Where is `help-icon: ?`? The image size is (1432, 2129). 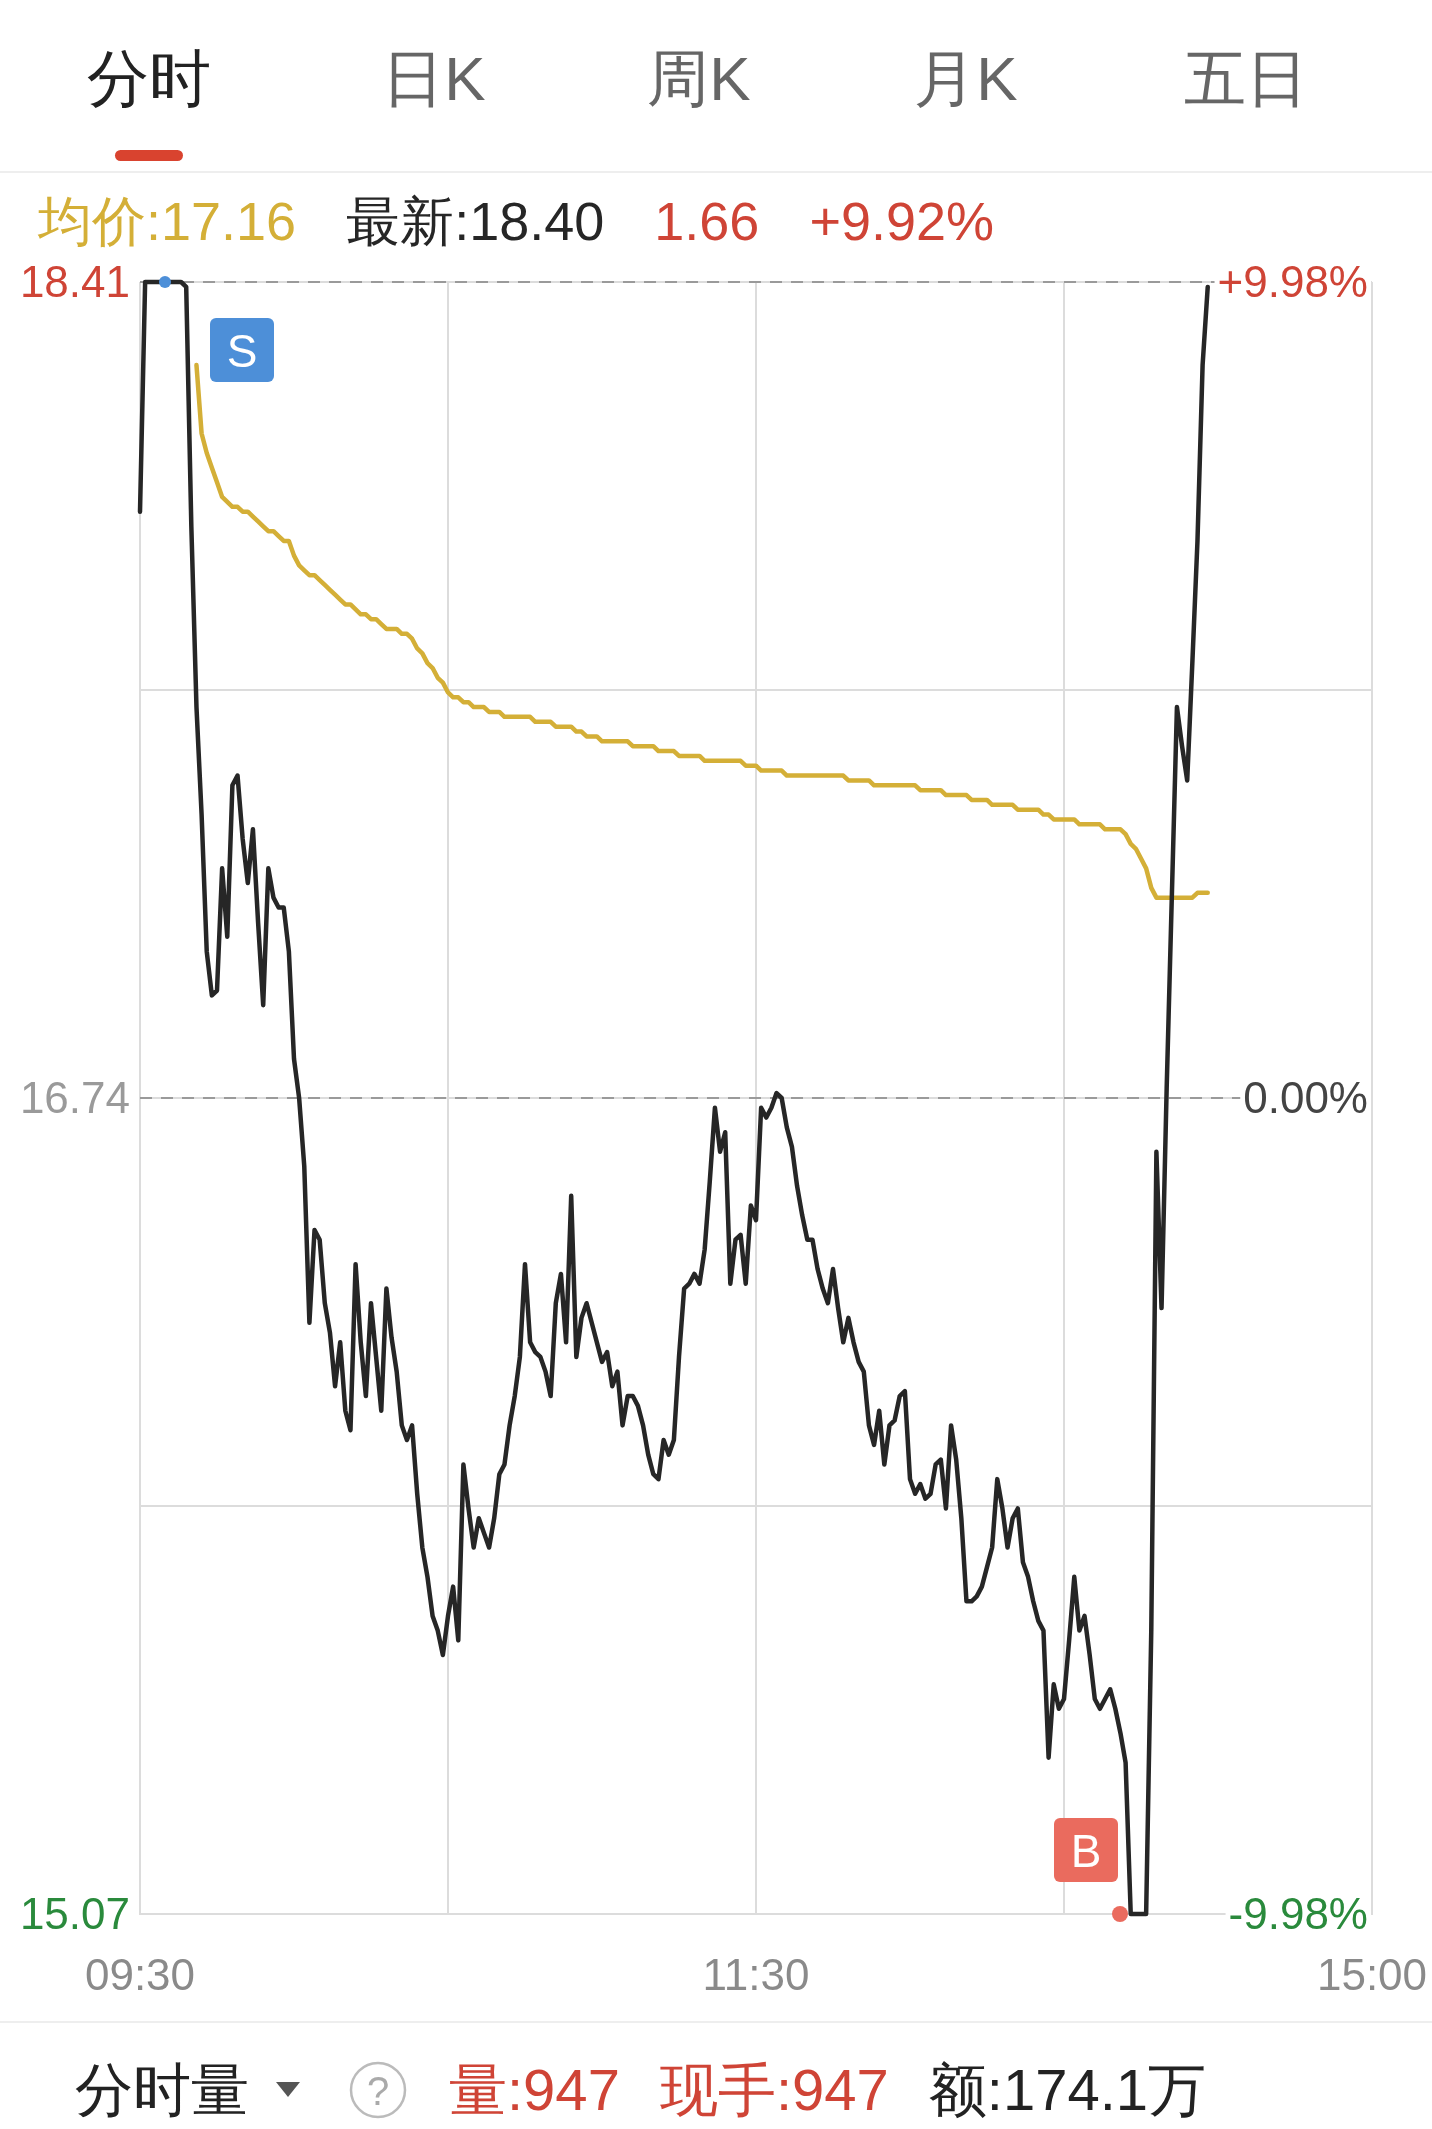 help-icon: ? is located at coordinates (378, 2090).